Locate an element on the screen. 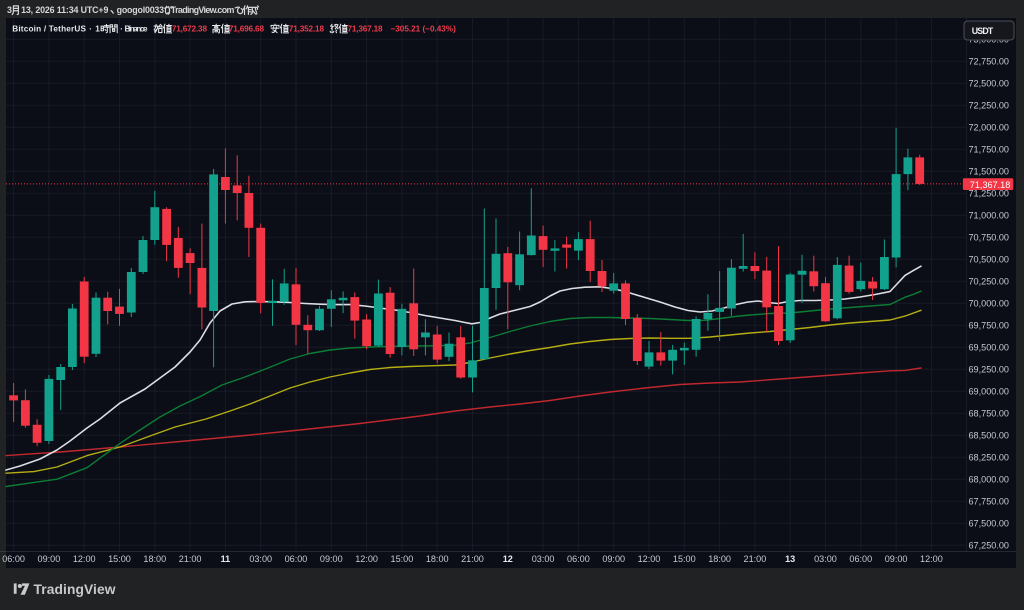 The image size is (1024, 610). svg-text: 69,250.00 is located at coordinates (989, 370).